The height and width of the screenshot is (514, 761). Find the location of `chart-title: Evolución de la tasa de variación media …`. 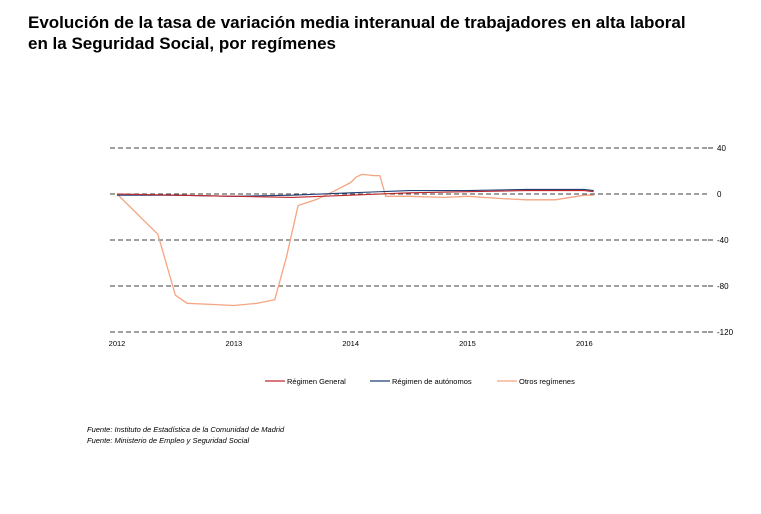

chart-title: Evolución de la tasa de variación media … is located at coordinates (393, 33).